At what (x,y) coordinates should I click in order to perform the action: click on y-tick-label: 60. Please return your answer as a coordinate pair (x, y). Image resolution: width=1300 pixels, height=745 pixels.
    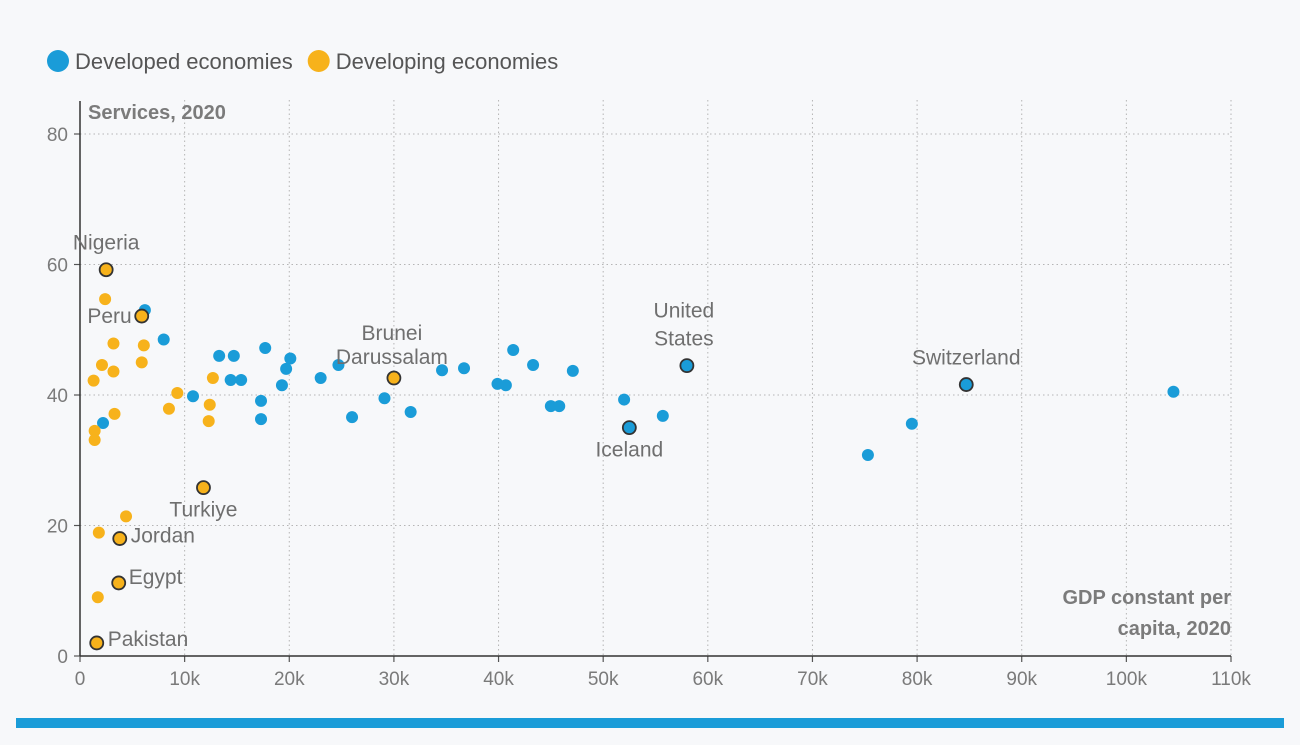
    Looking at the image, I should click on (57, 266).